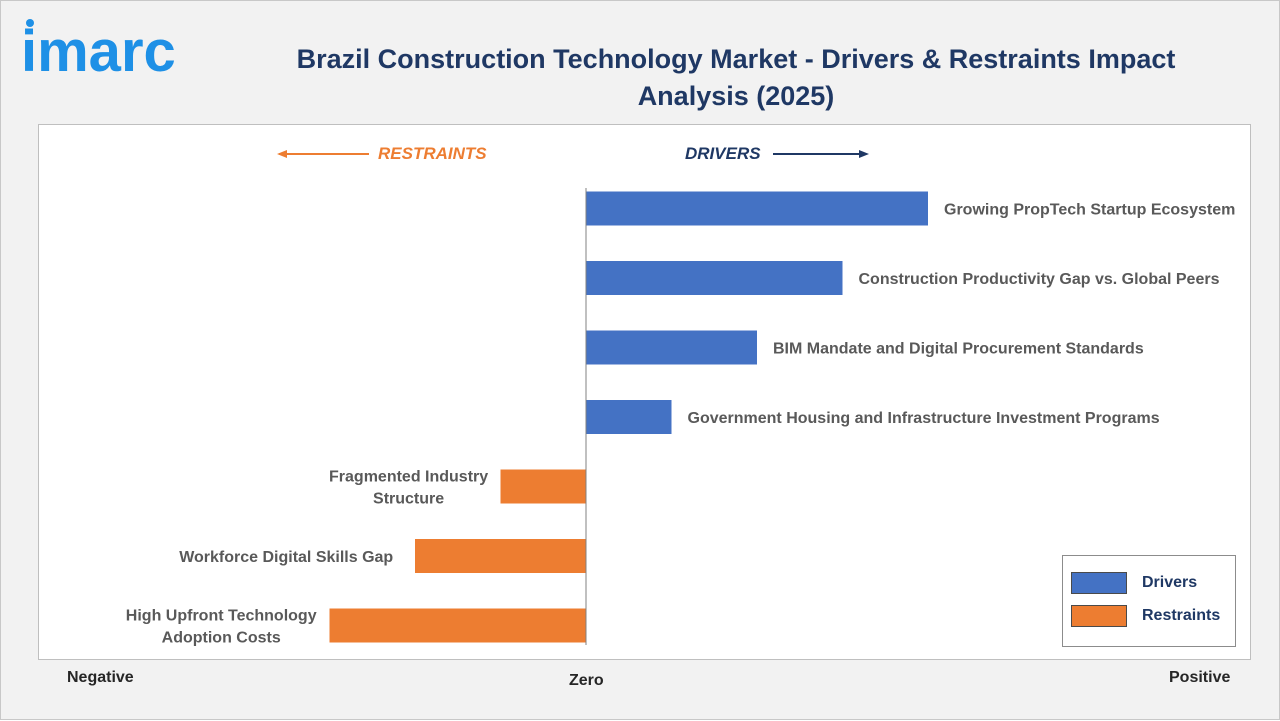  I want to click on drivers-arrow-head, so click(864, 154).